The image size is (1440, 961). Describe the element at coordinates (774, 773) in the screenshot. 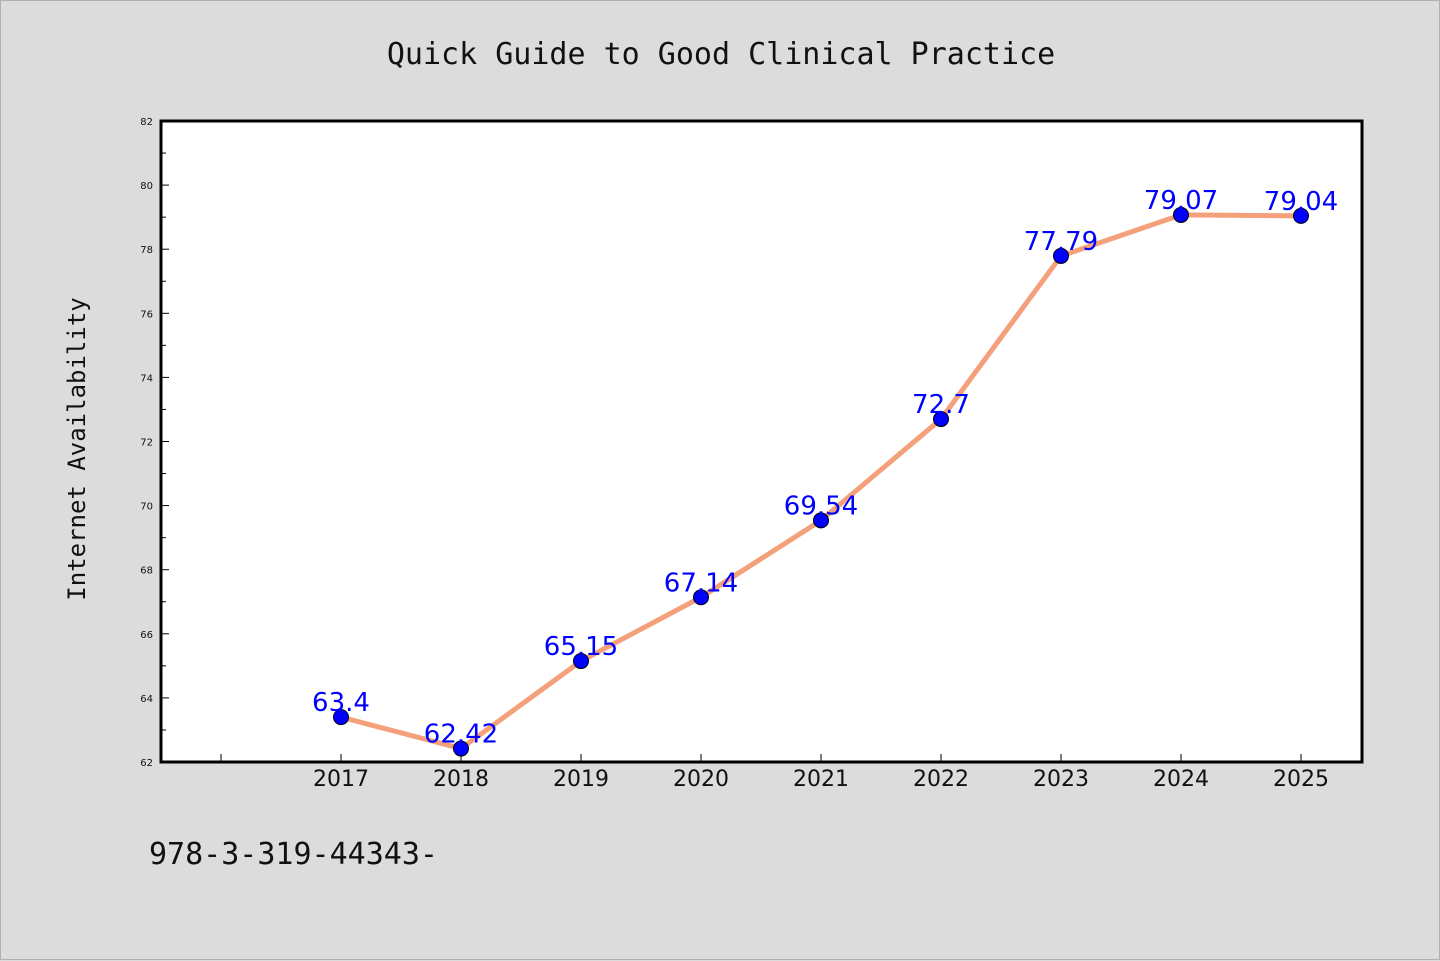

I see `x-axis-ticks: 2017 2018 2019 2020 2021 2022 2023 2024 2025` at that location.